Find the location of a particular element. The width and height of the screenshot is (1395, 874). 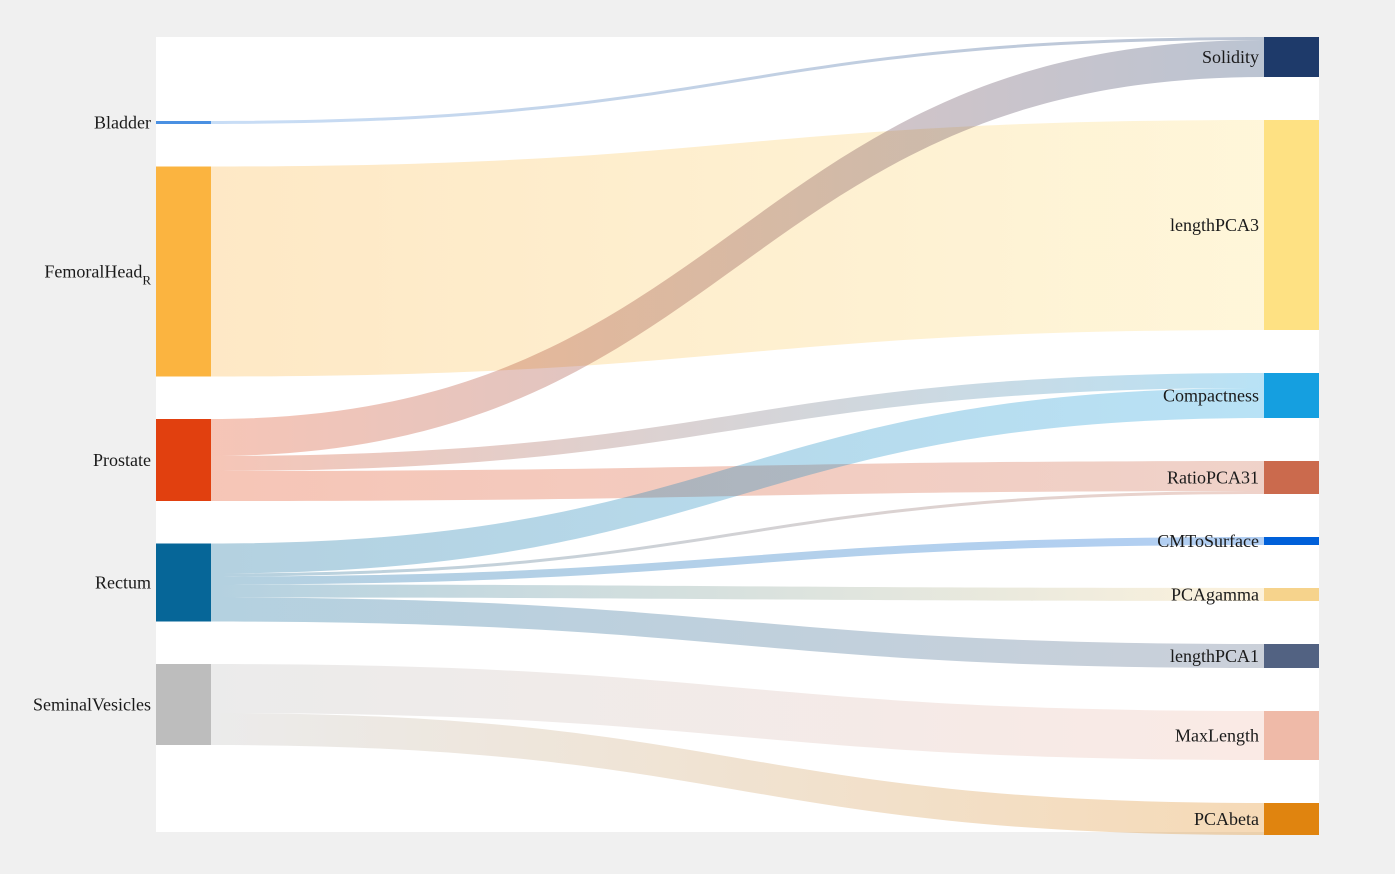

target-node-compactness is located at coordinates (1291, 395).